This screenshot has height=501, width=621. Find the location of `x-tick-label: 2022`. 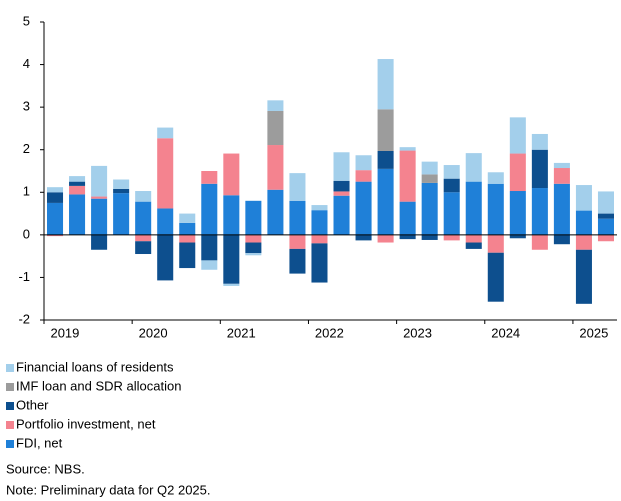

x-tick-label: 2022 is located at coordinates (329, 332).